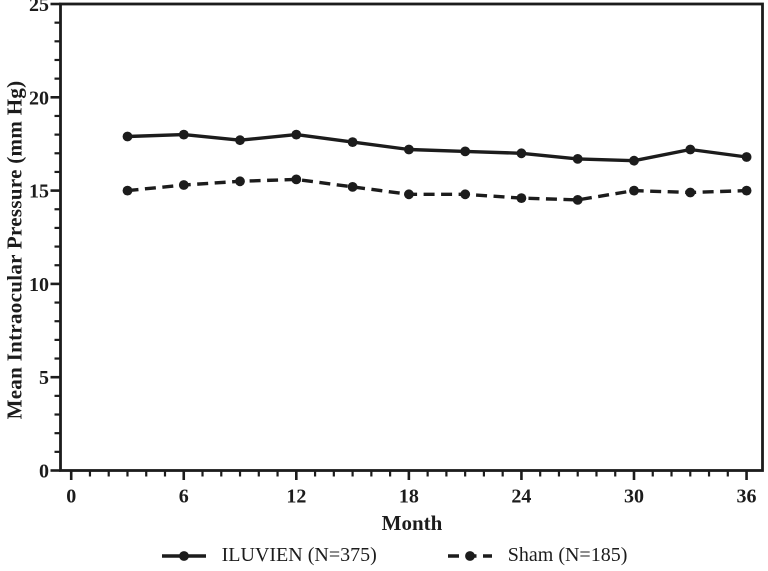 This screenshot has height=571, width=768. What do you see at coordinates (299, 555) in the screenshot?
I see `legend-label-iluvien: ILUVIEN (N=375)` at bounding box center [299, 555].